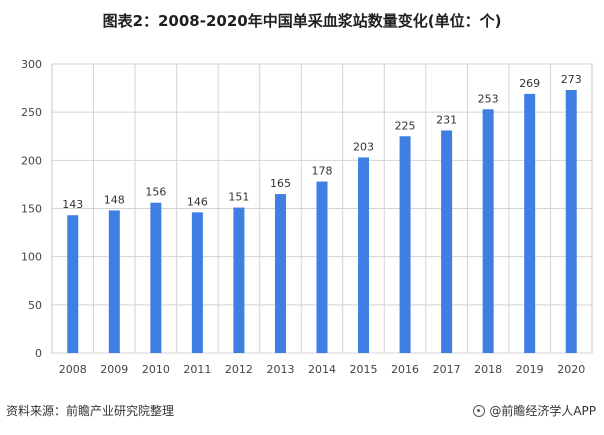 The width and height of the screenshot is (604, 435). Describe the element at coordinates (479, 410) in the screenshot. I see `brand-logo-icon` at that location.